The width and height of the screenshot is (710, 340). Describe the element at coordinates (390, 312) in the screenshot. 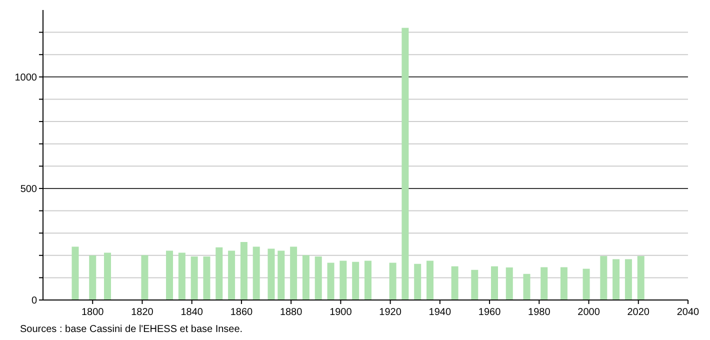

I see `x-tick-label: 1920` at that location.